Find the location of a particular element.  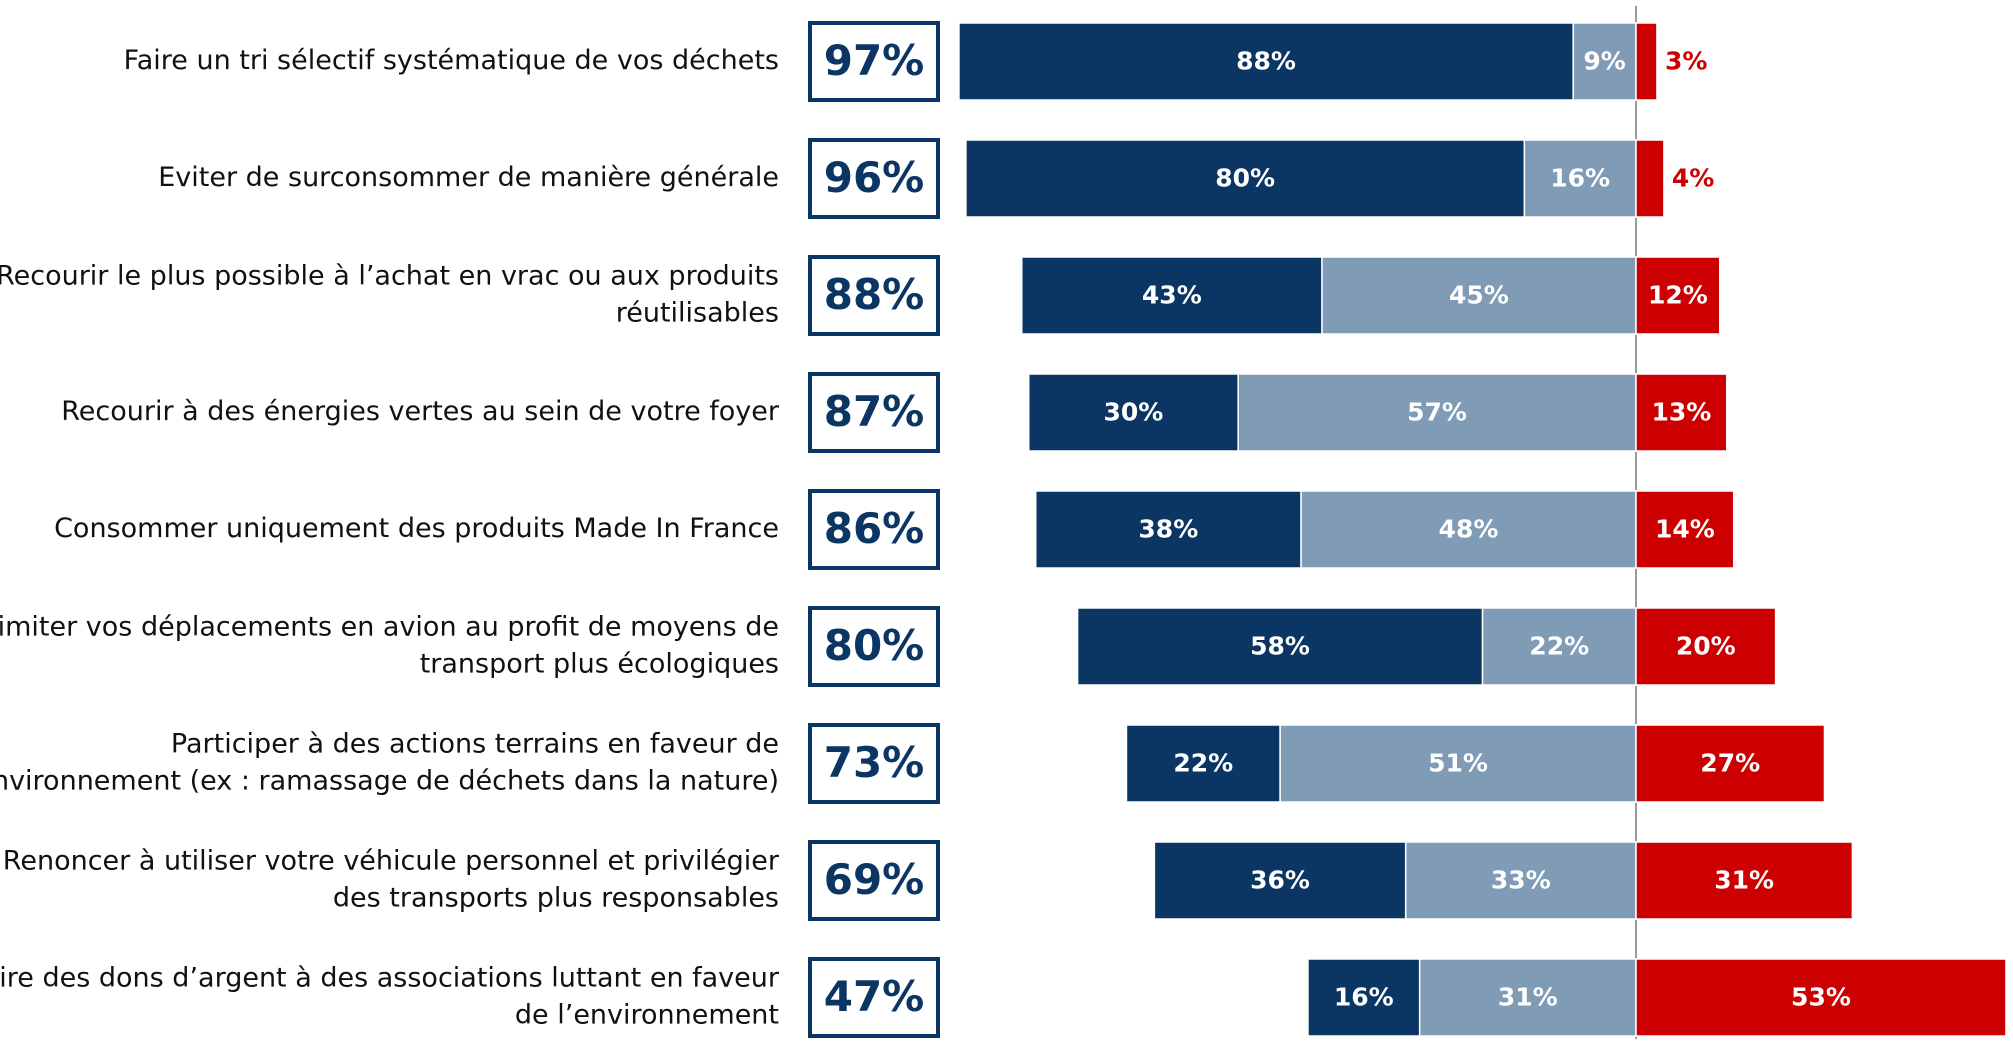

total-label: 69% is located at coordinates (874, 879).